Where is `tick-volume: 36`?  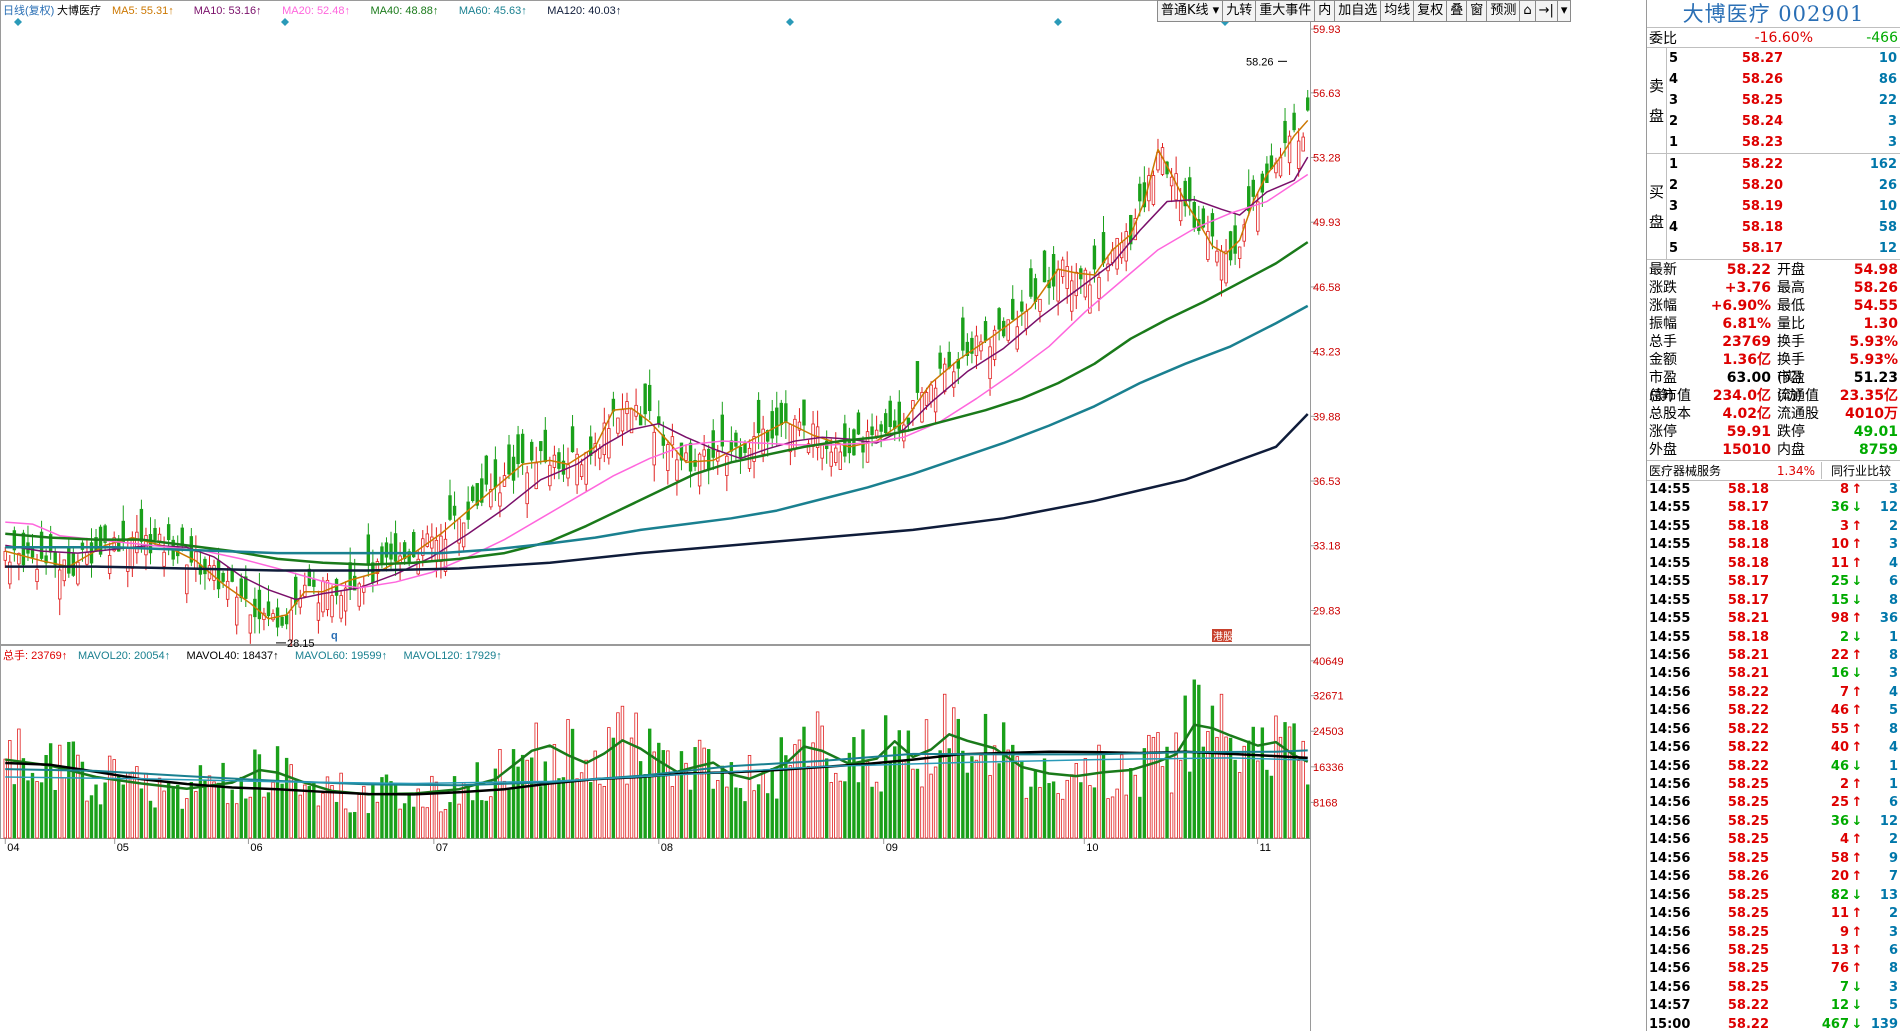 tick-volume: 36 is located at coordinates (1839, 508).